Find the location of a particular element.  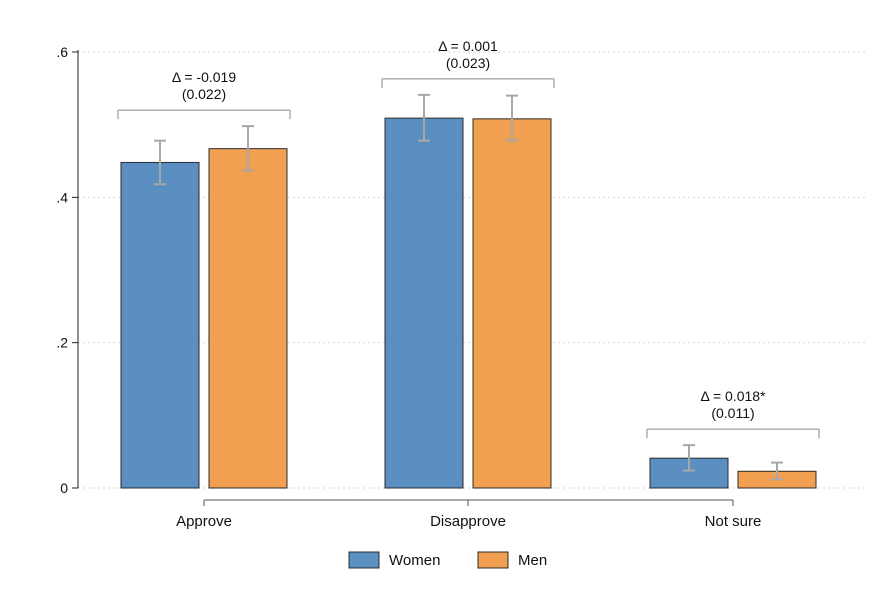

bar-women-approve is located at coordinates (160, 325).